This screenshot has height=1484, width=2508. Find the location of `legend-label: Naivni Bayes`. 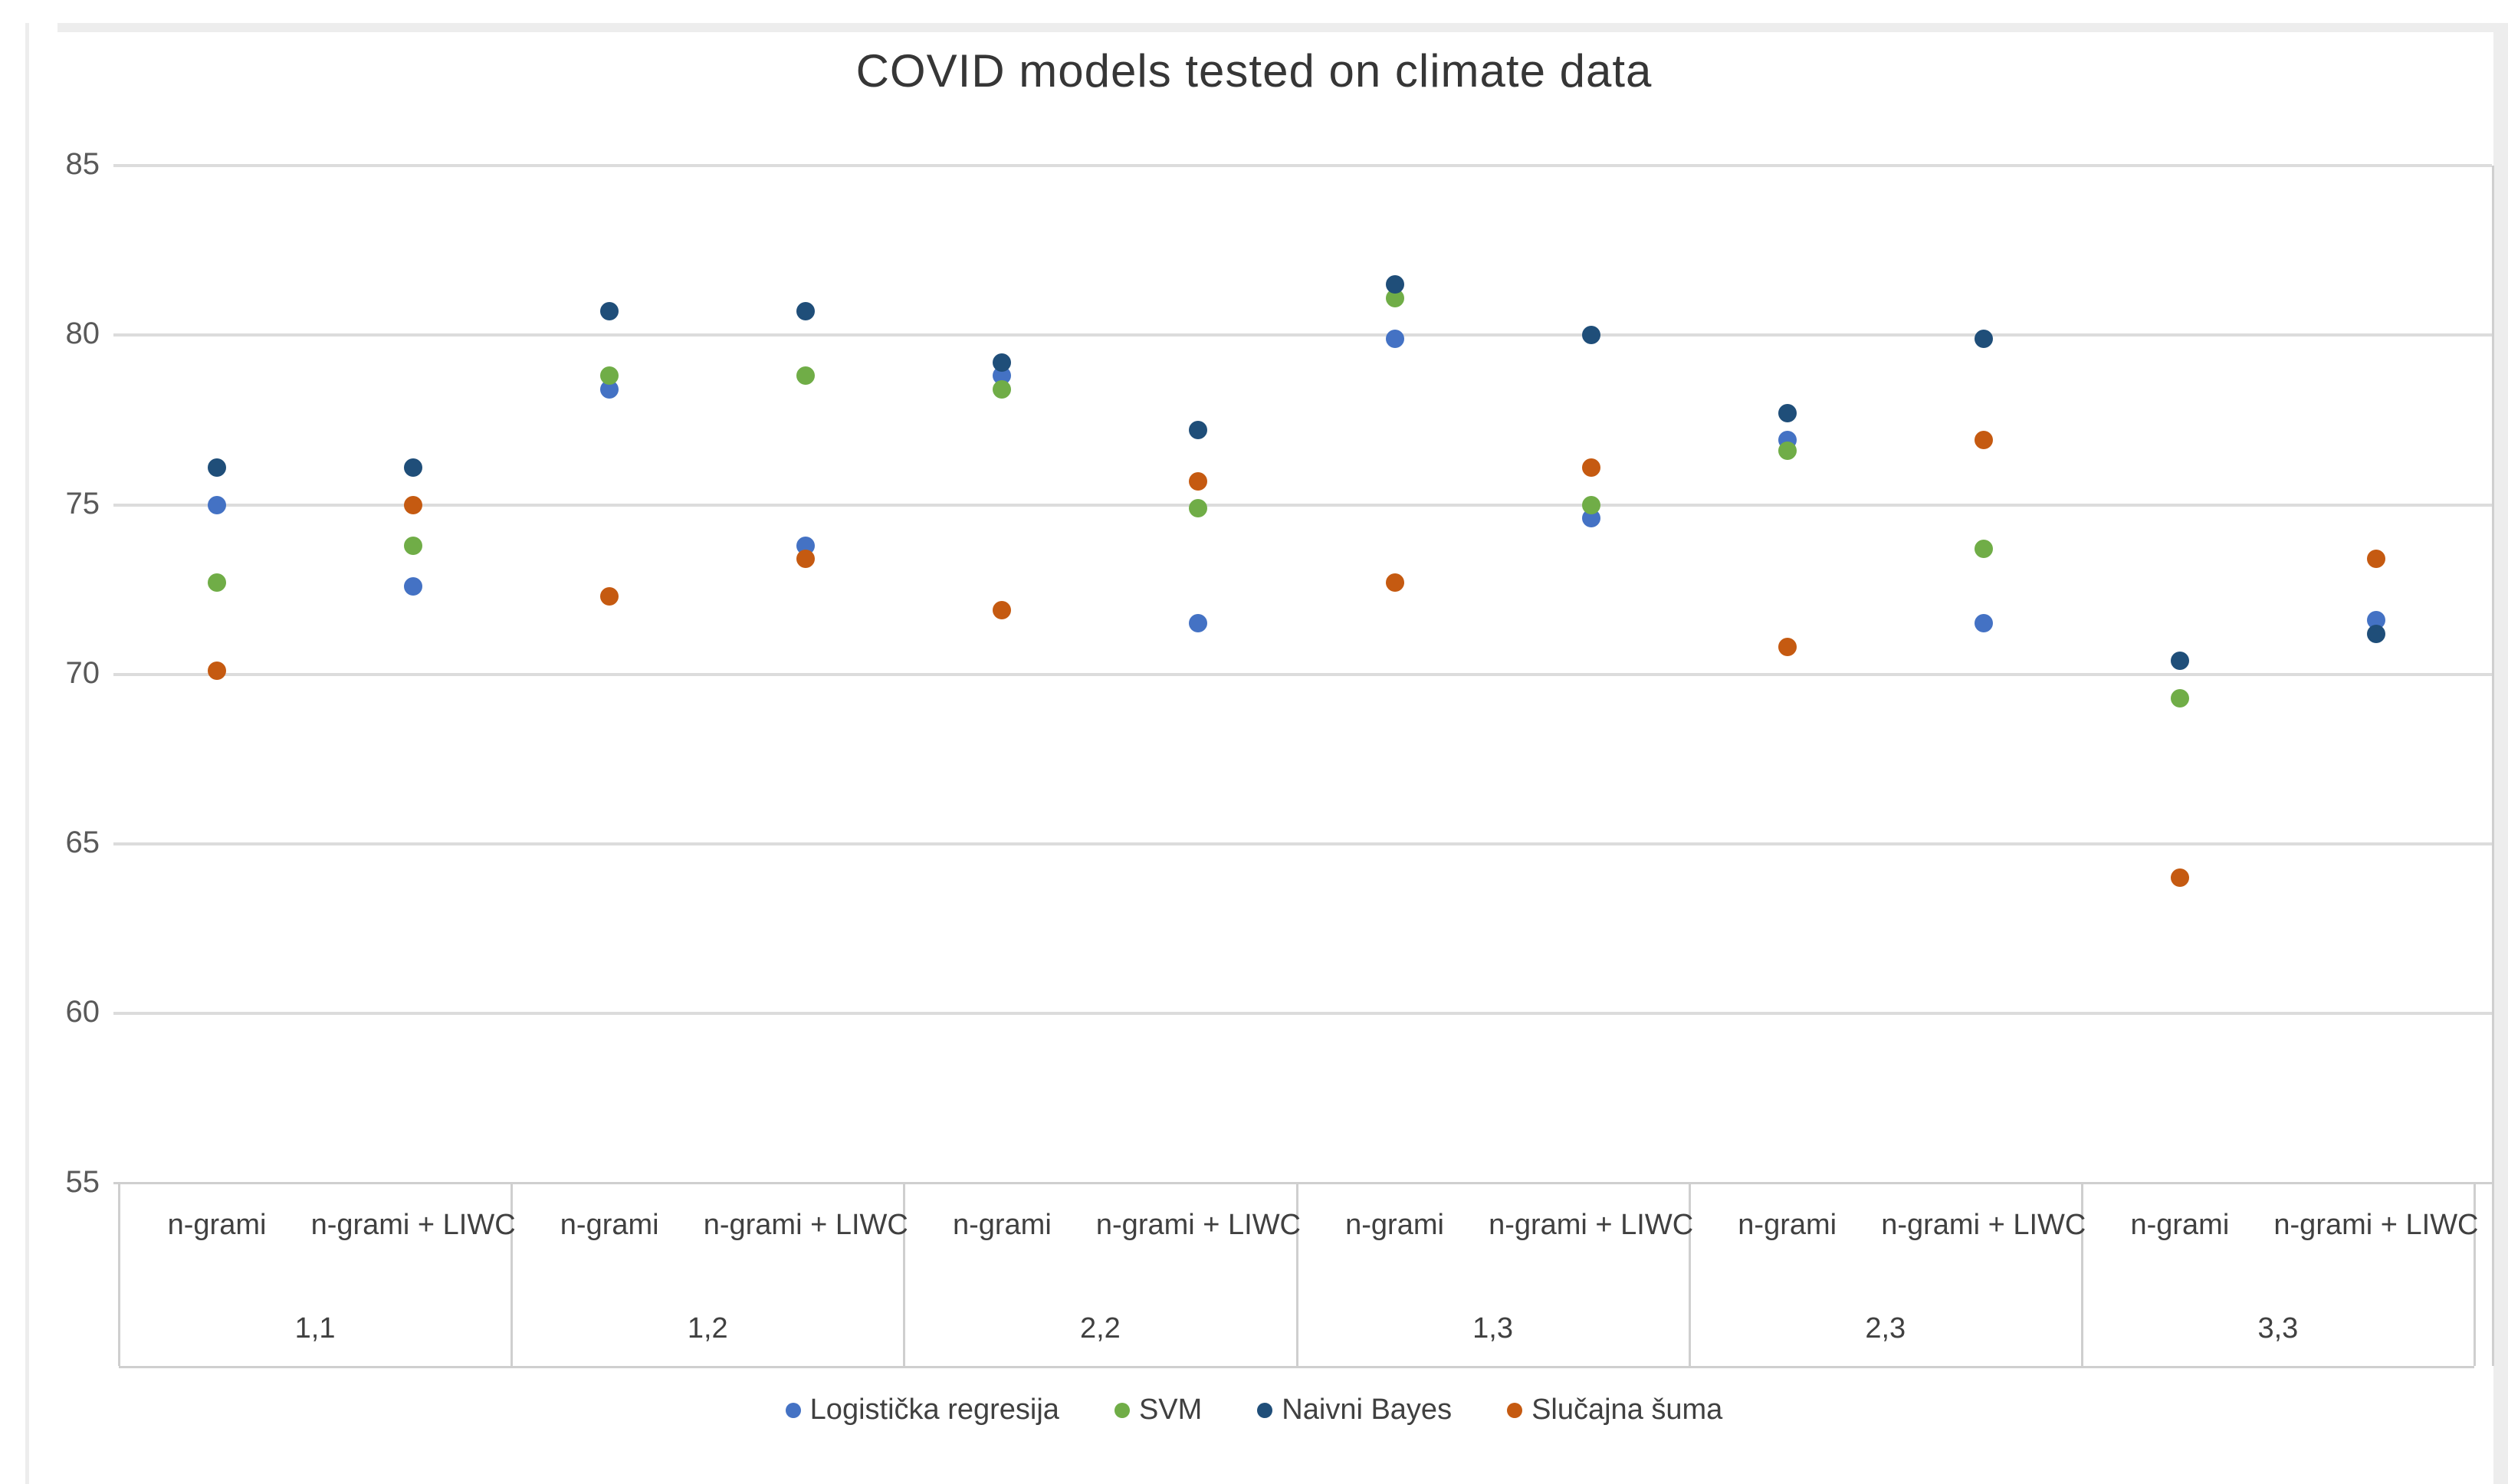

legend-label: Naivni Bayes is located at coordinates (1367, 1410).